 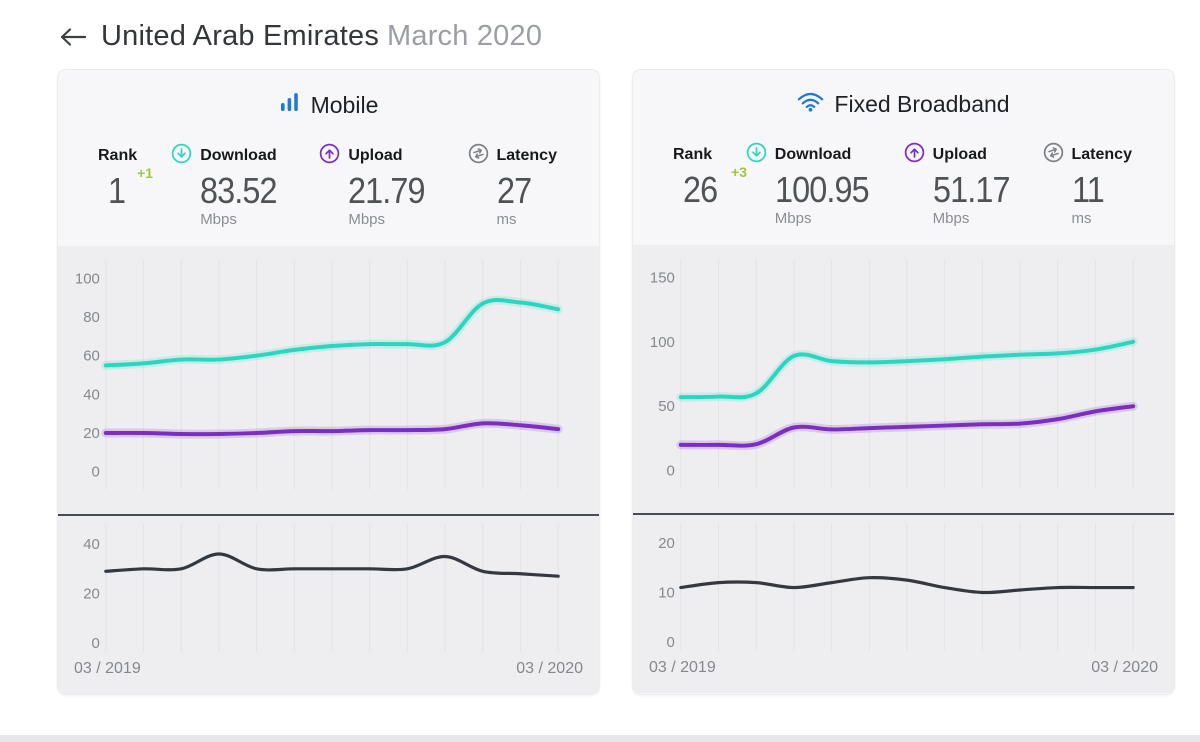 What do you see at coordinates (922, 104) in the screenshot?
I see `card-title-text: Fixed Broadband` at bounding box center [922, 104].